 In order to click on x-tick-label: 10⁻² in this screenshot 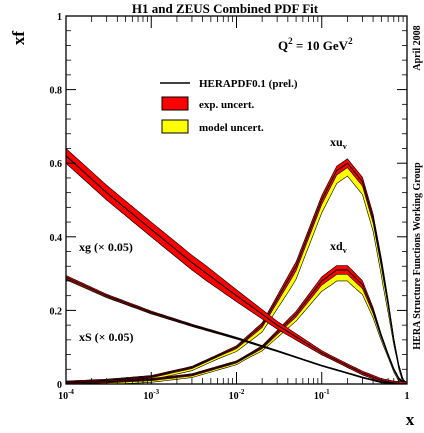, I will do `click(237, 395)`.